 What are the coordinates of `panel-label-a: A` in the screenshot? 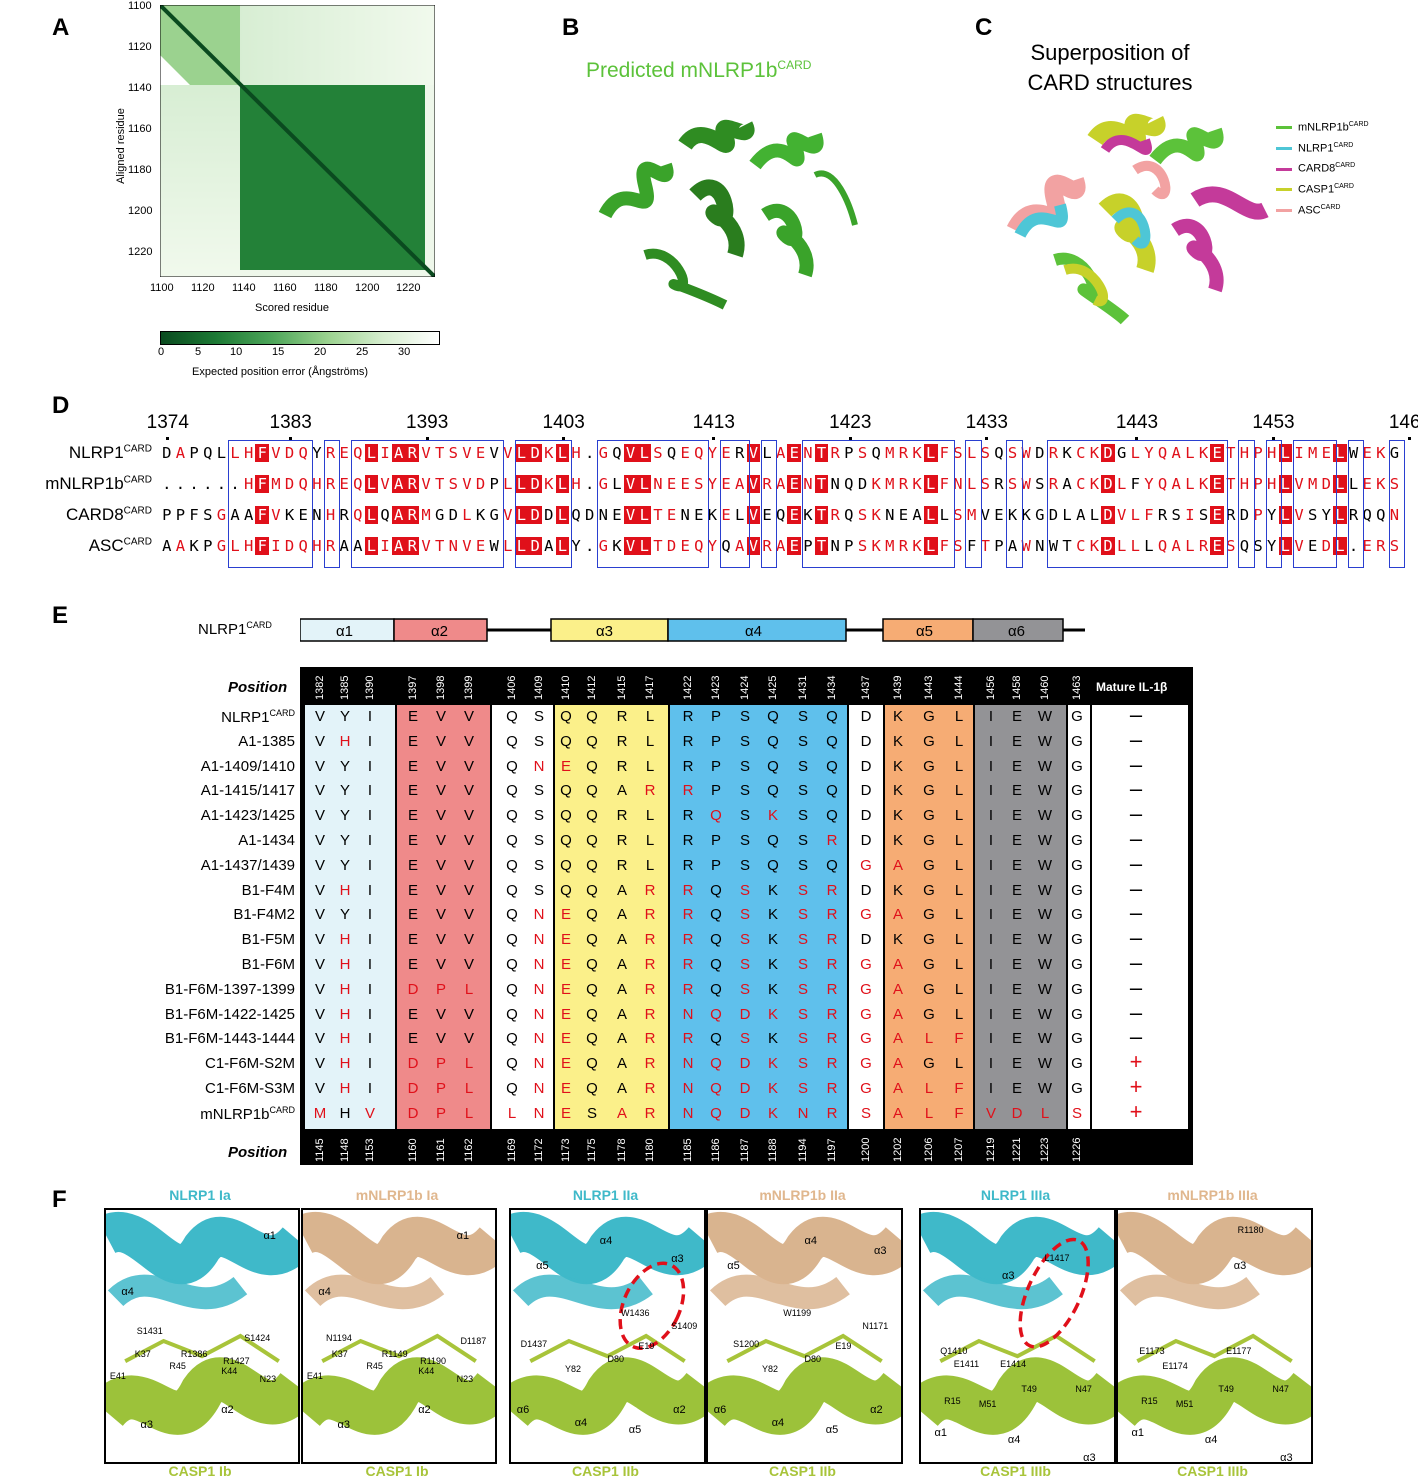 It's located at (61, 27).